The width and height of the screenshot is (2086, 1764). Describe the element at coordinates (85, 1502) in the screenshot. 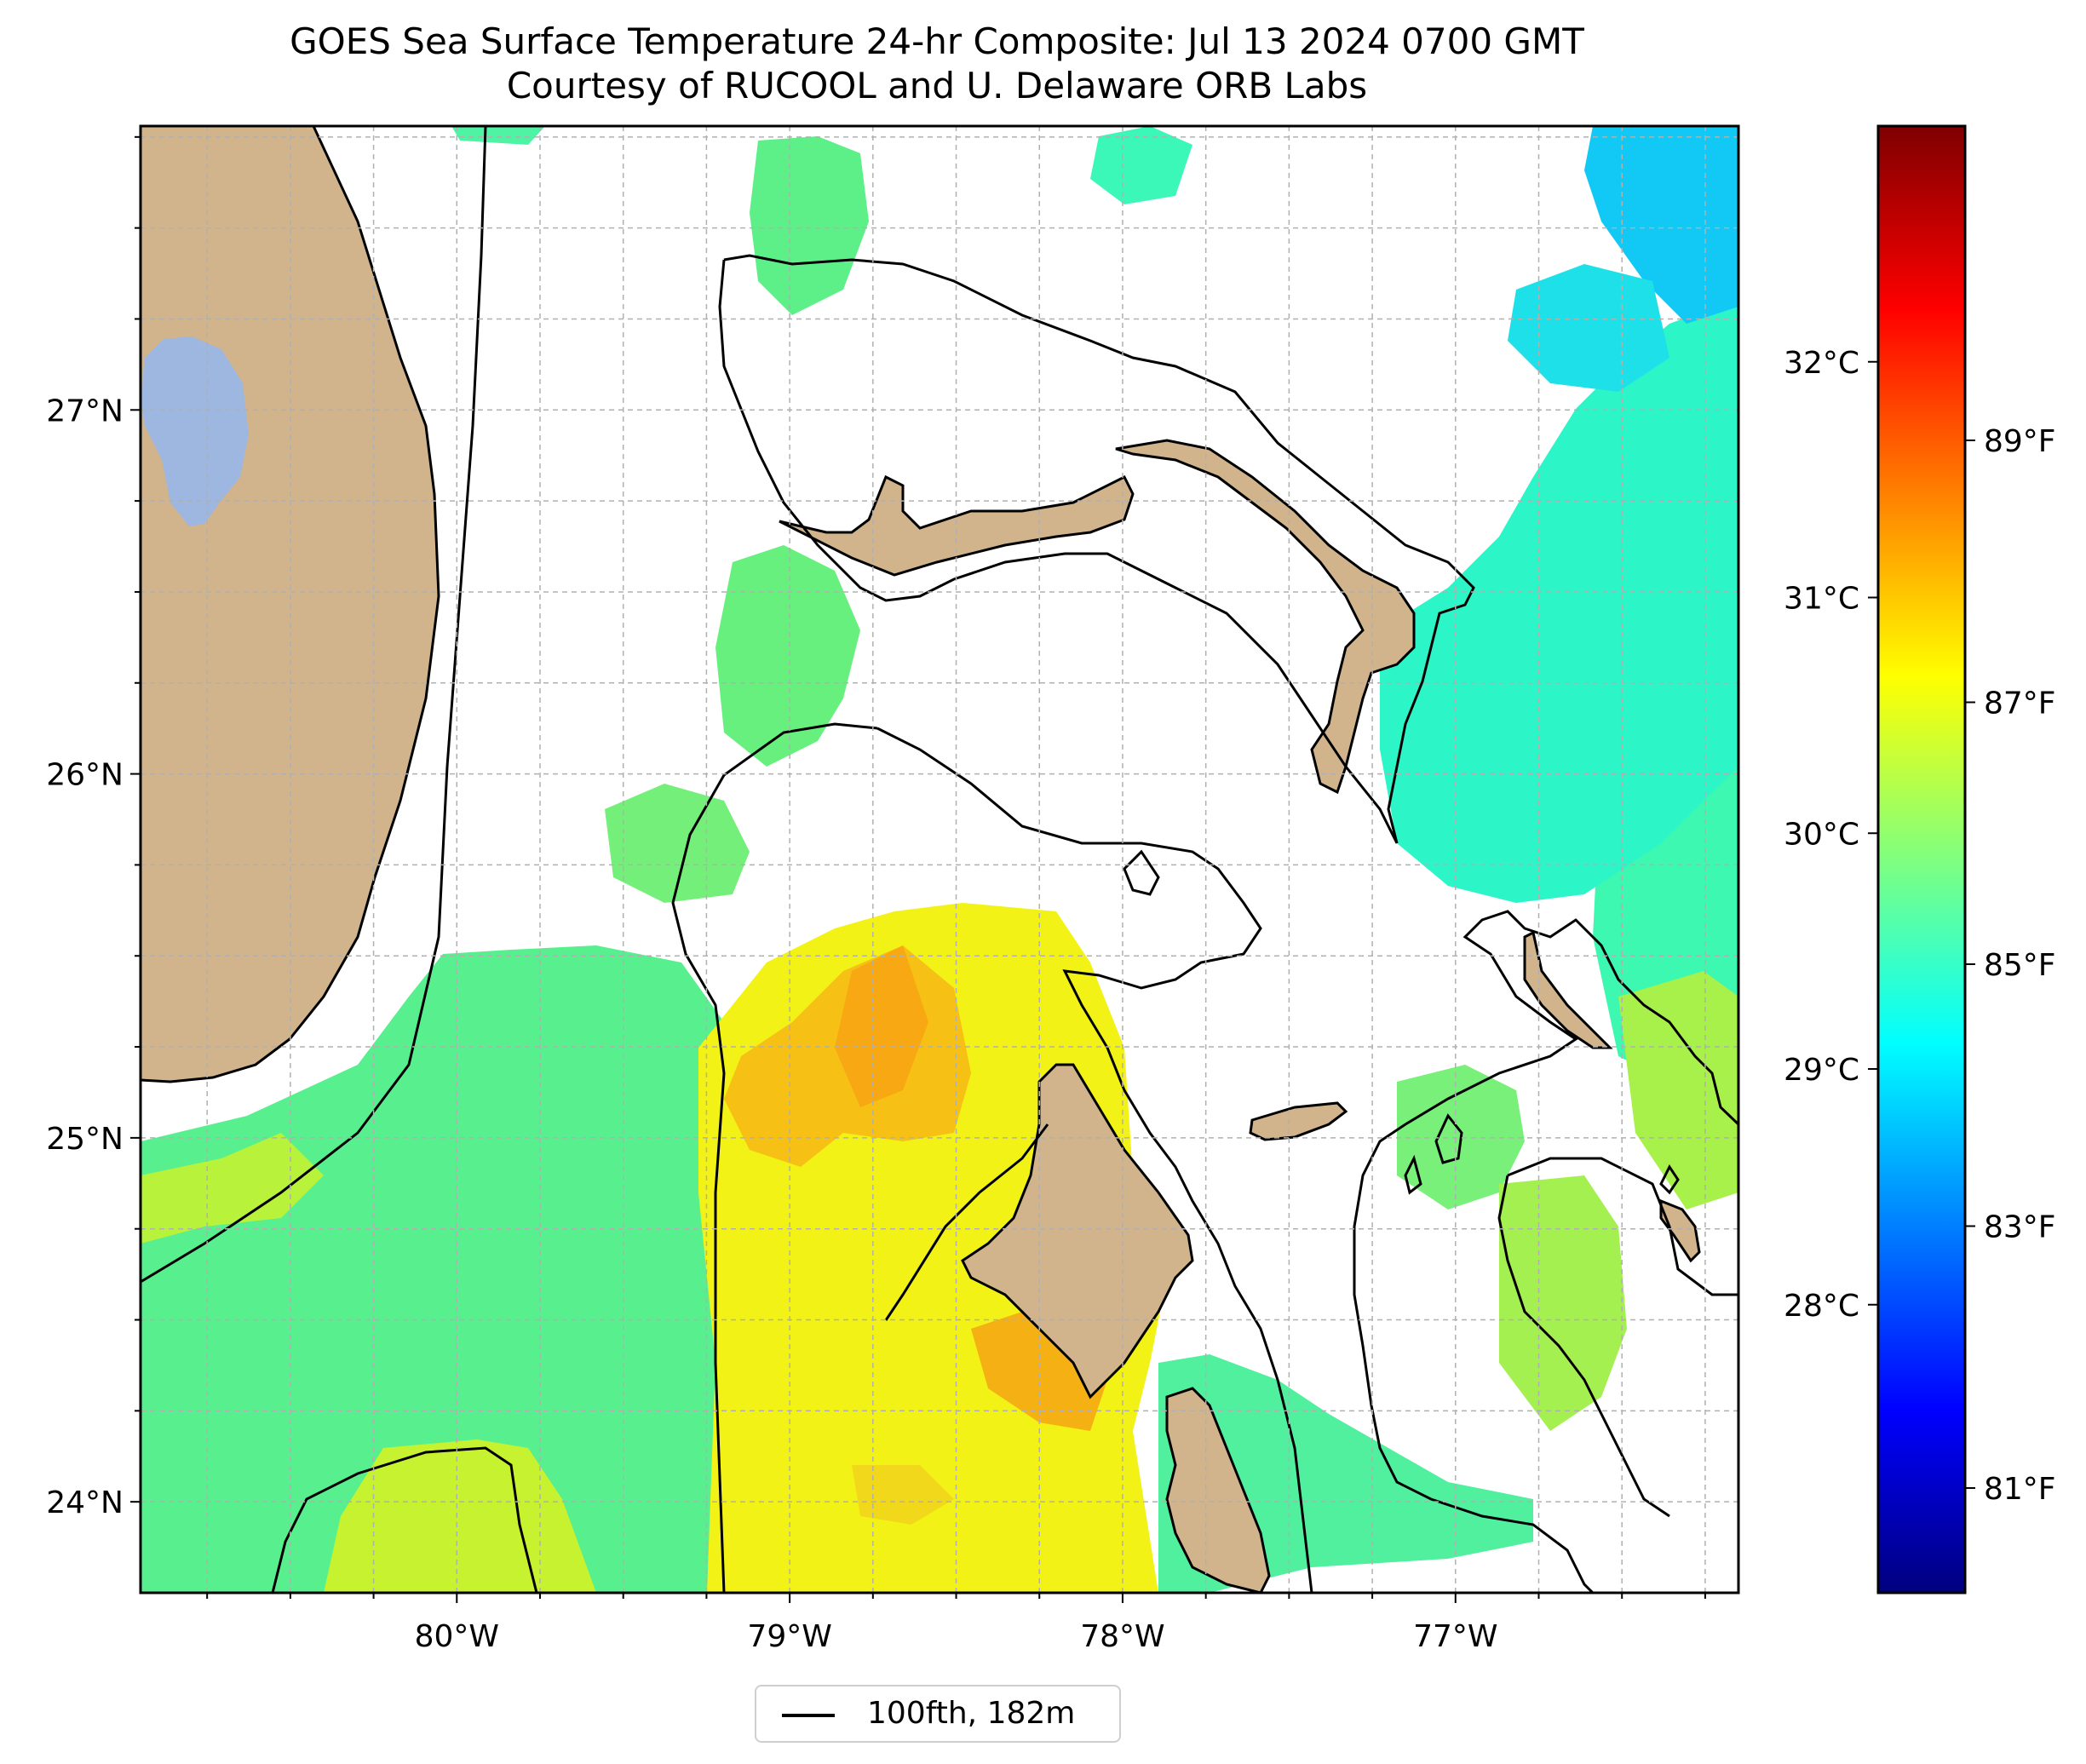

I see `lat-tick-label: 24°N` at that location.